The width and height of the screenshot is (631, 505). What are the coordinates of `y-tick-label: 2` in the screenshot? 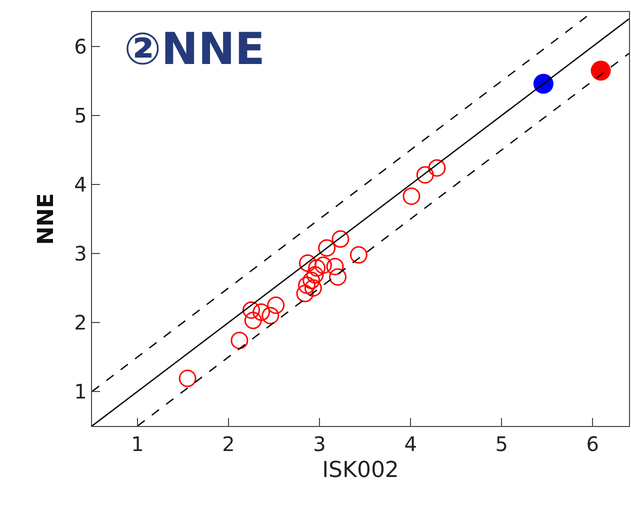 It's located at (80, 322).